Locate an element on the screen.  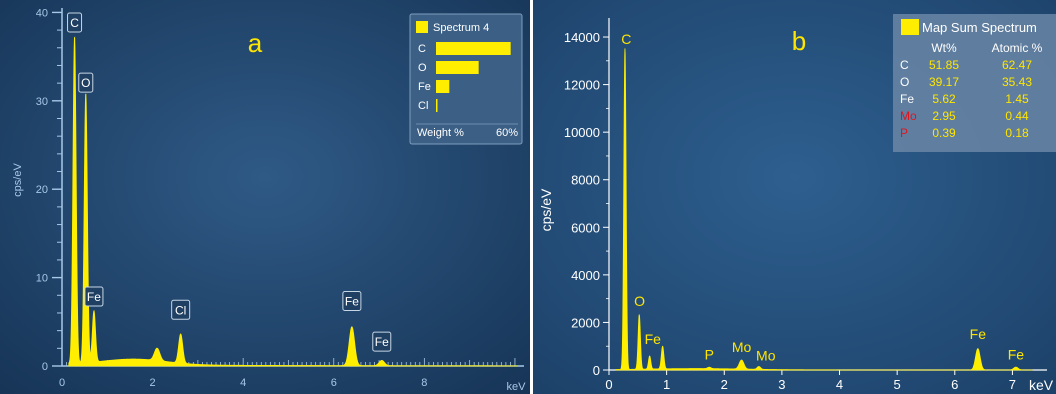
peak-label-a: C is located at coordinates (75, 22).